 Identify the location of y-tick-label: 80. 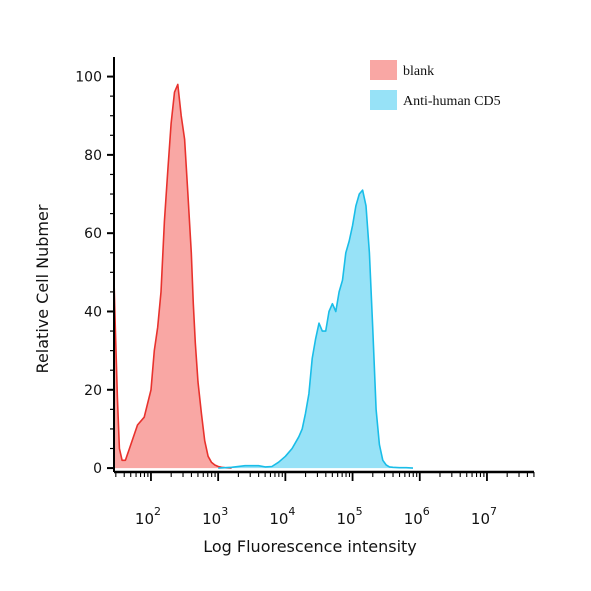
(93, 156).